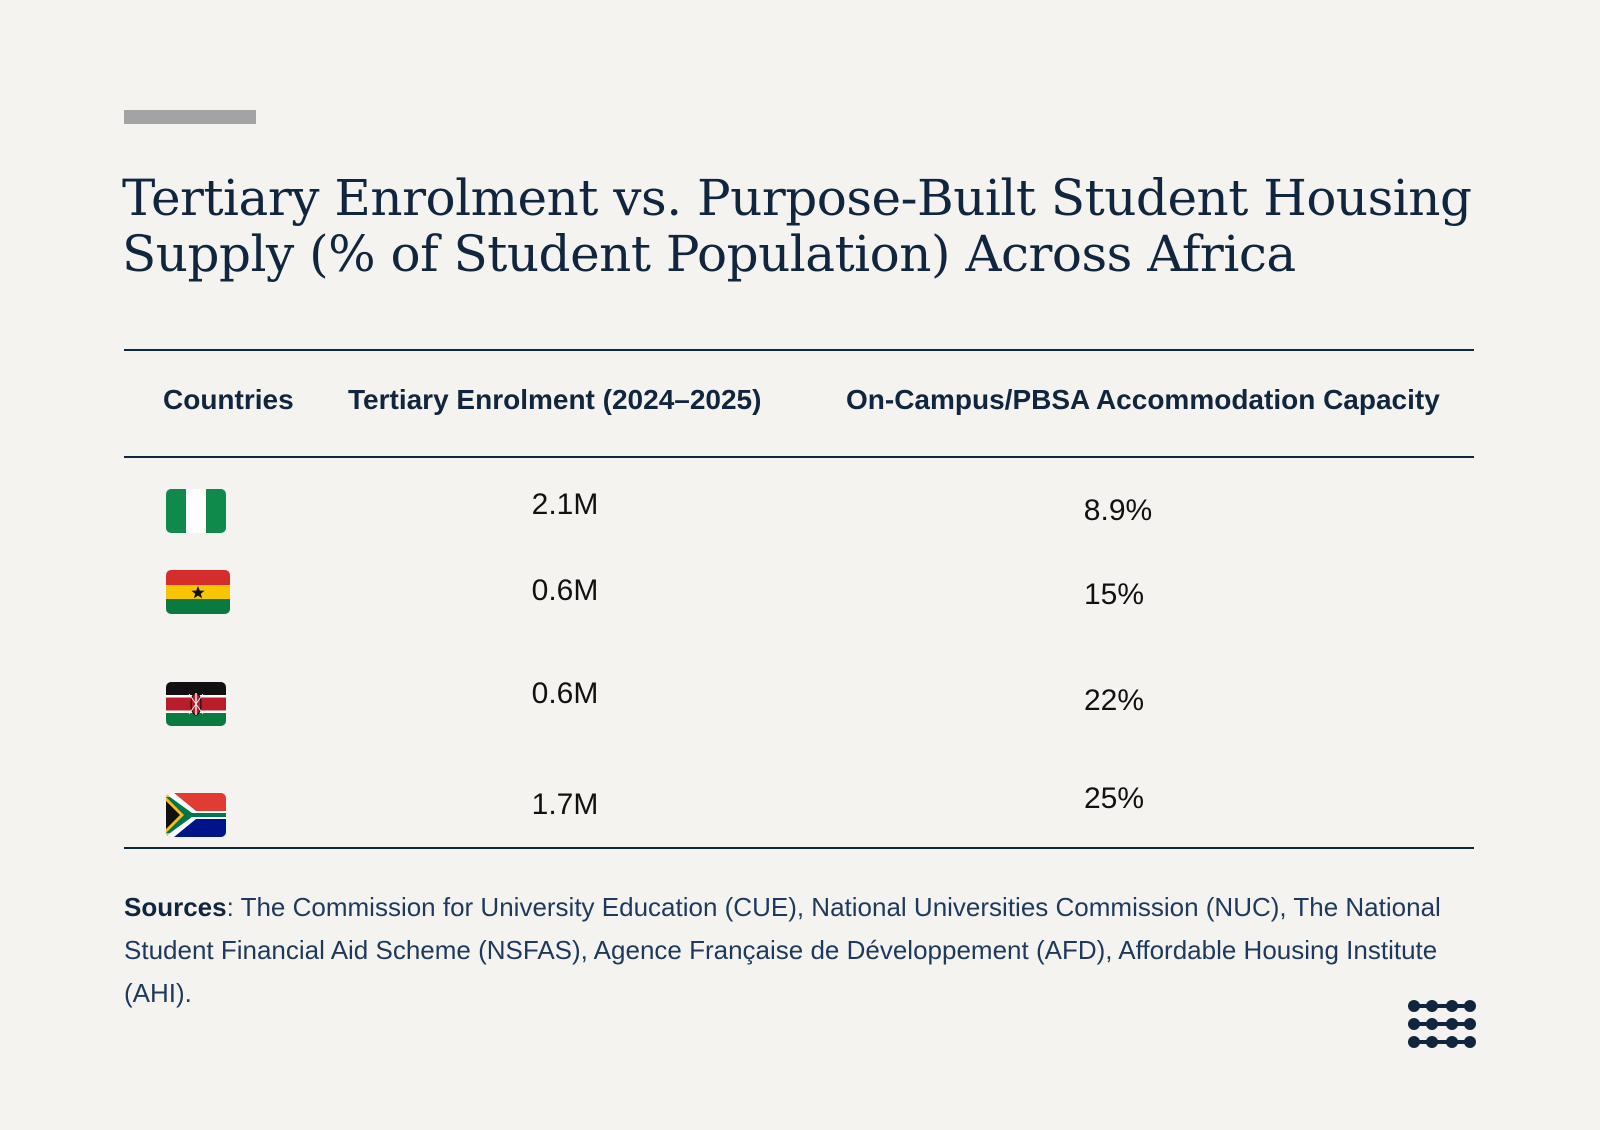 The image size is (1600, 1130). What do you see at coordinates (565, 804) in the screenshot?
I see `enrolment-value: 1.7M` at bounding box center [565, 804].